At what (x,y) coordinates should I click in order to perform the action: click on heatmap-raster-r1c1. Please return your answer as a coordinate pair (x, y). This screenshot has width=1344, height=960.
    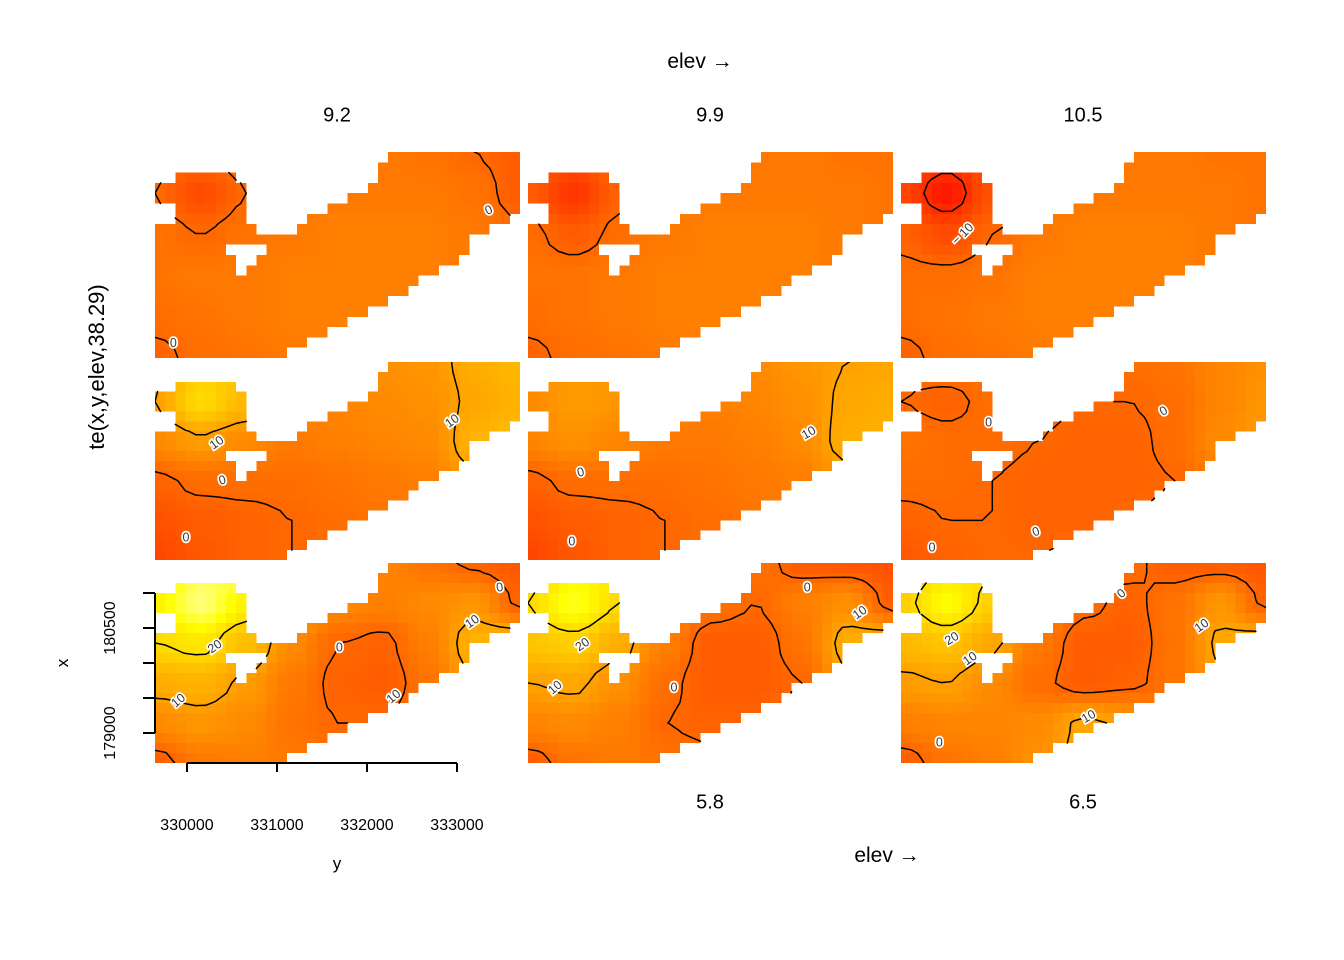
    Looking at the image, I should click on (337, 255).